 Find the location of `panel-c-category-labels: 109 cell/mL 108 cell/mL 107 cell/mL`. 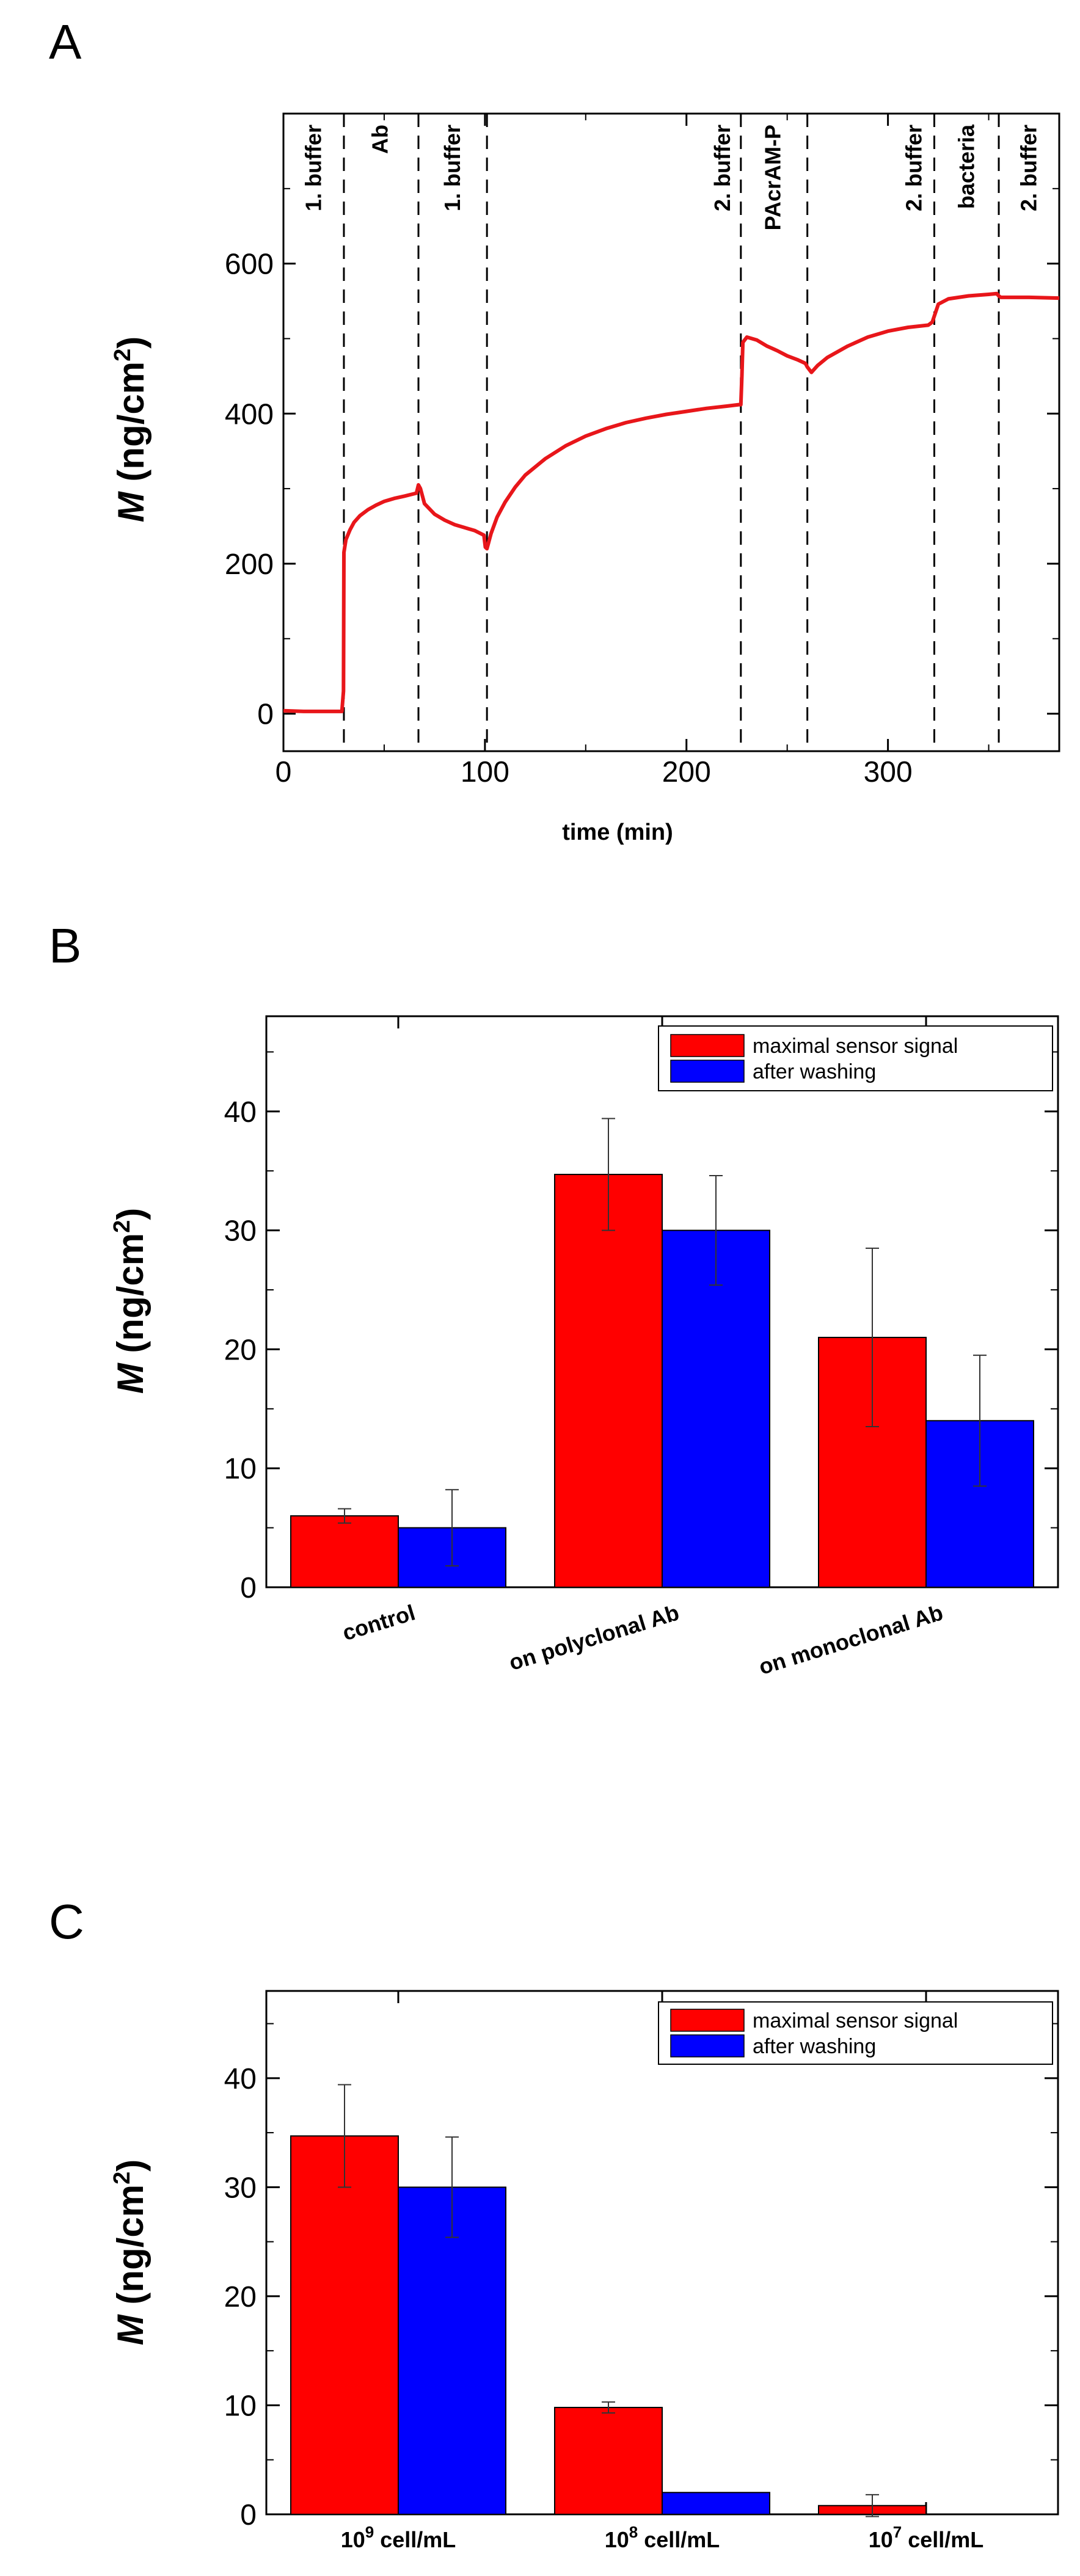

panel-c-category-labels: 109 cell/mL 108 cell/mL 107 cell/mL is located at coordinates (662, 2538).